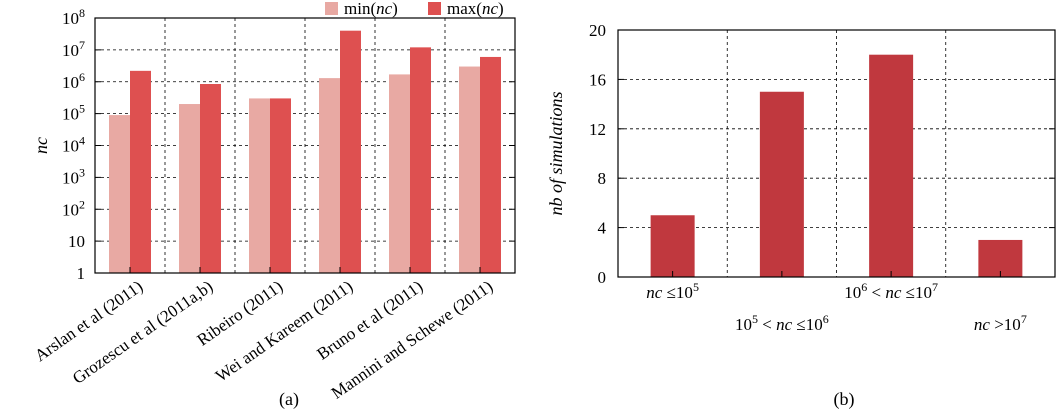  What do you see at coordinates (1000, 323) in the screenshot?
I see `x-category-label: nc >107` at bounding box center [1000, 323].